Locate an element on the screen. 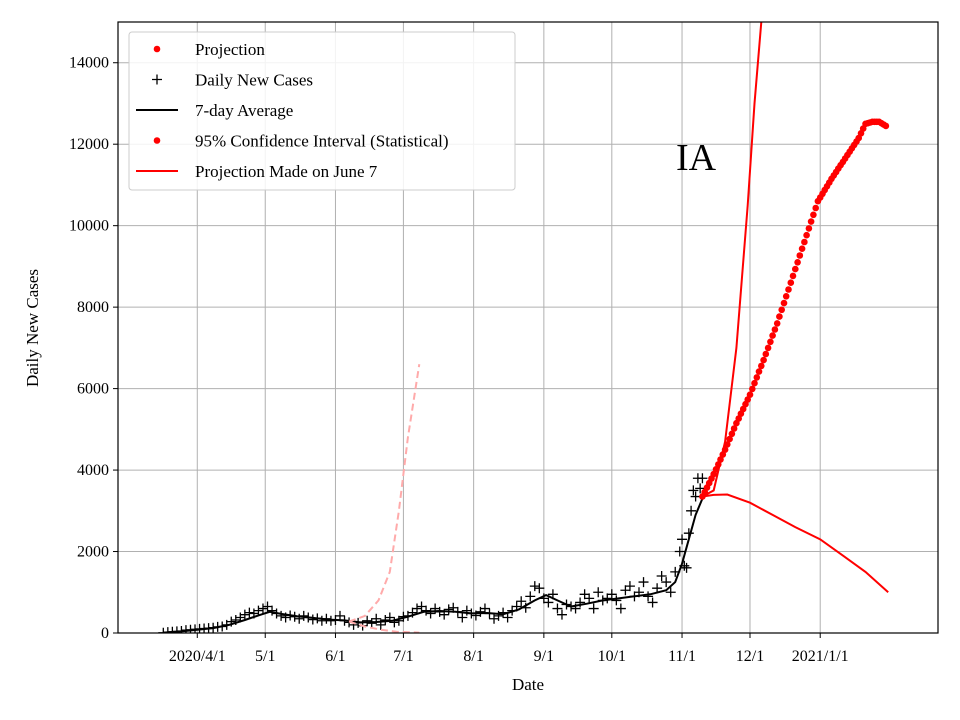 The width and height of the screenshot is (960, 720). y-tick-label: 14000 is located at coordinates (89, 63).